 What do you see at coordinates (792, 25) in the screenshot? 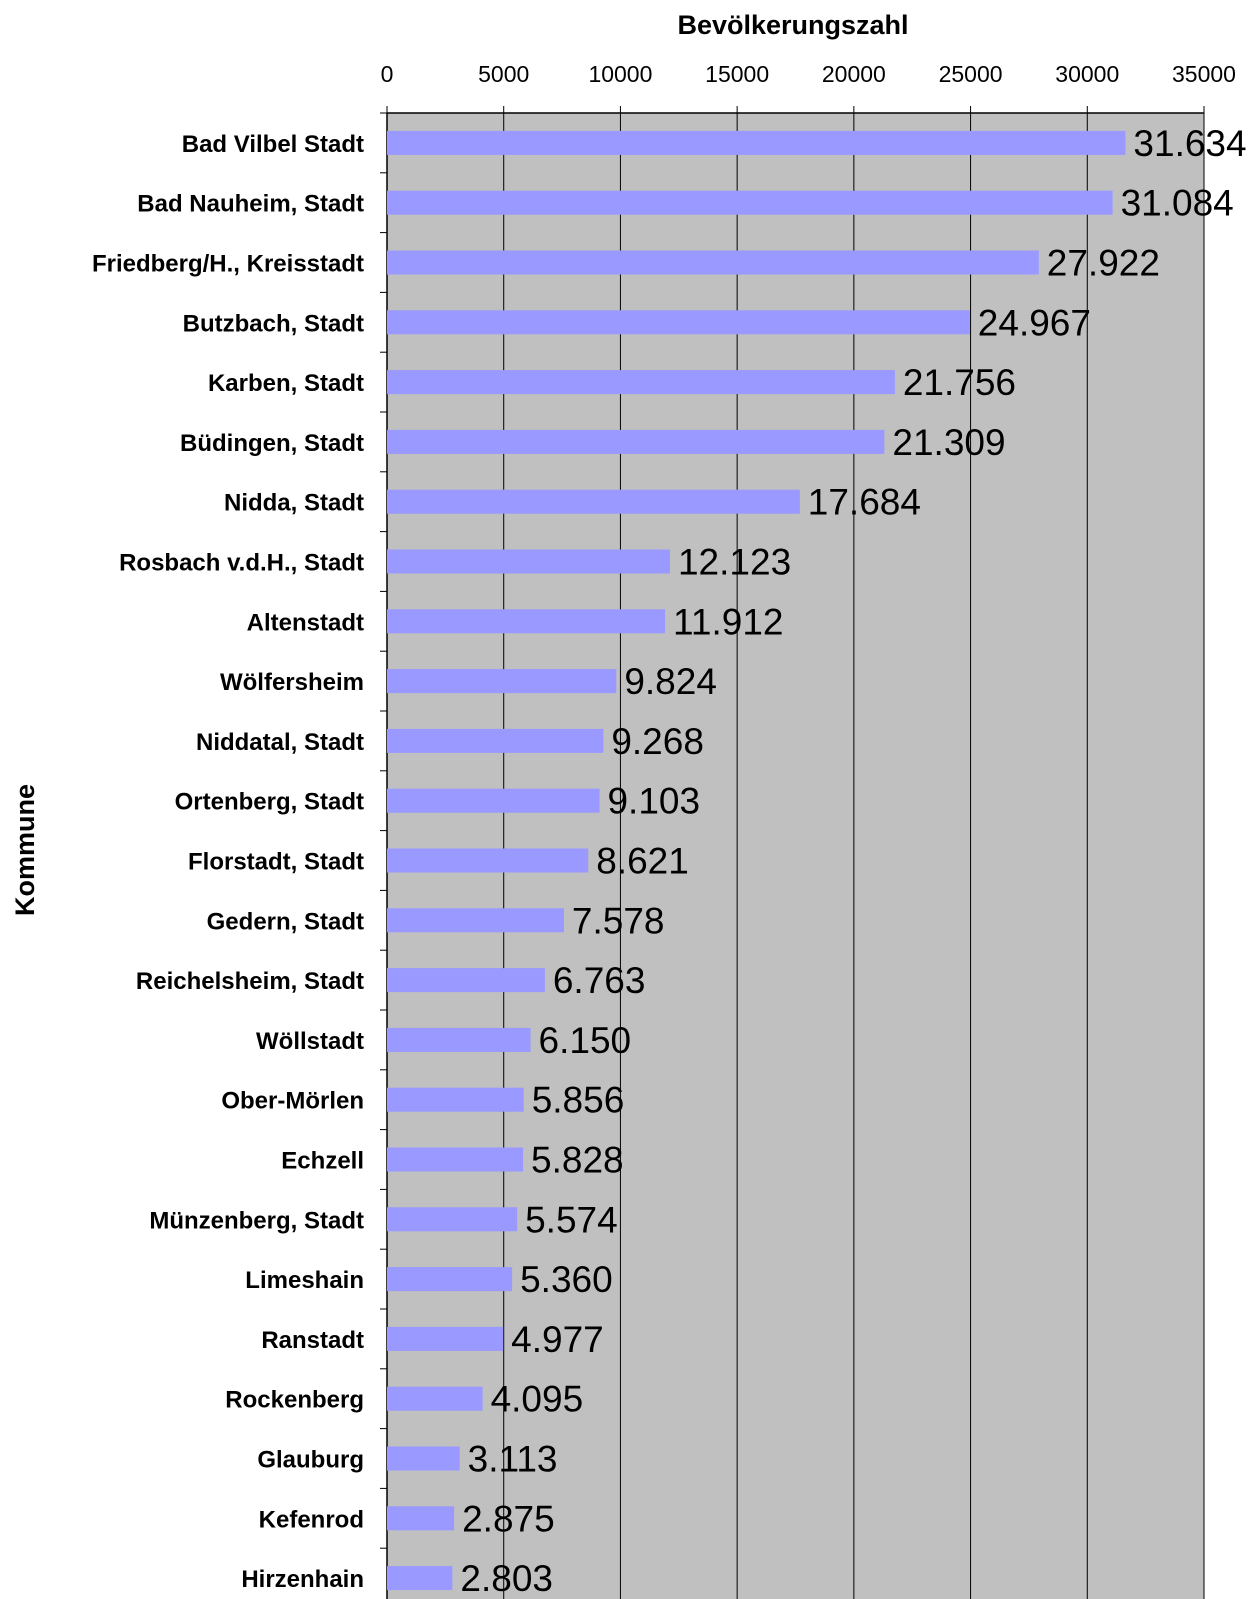
I see `x-axis-title: Bevölkerungszahl` at bounding box center [792, 25].